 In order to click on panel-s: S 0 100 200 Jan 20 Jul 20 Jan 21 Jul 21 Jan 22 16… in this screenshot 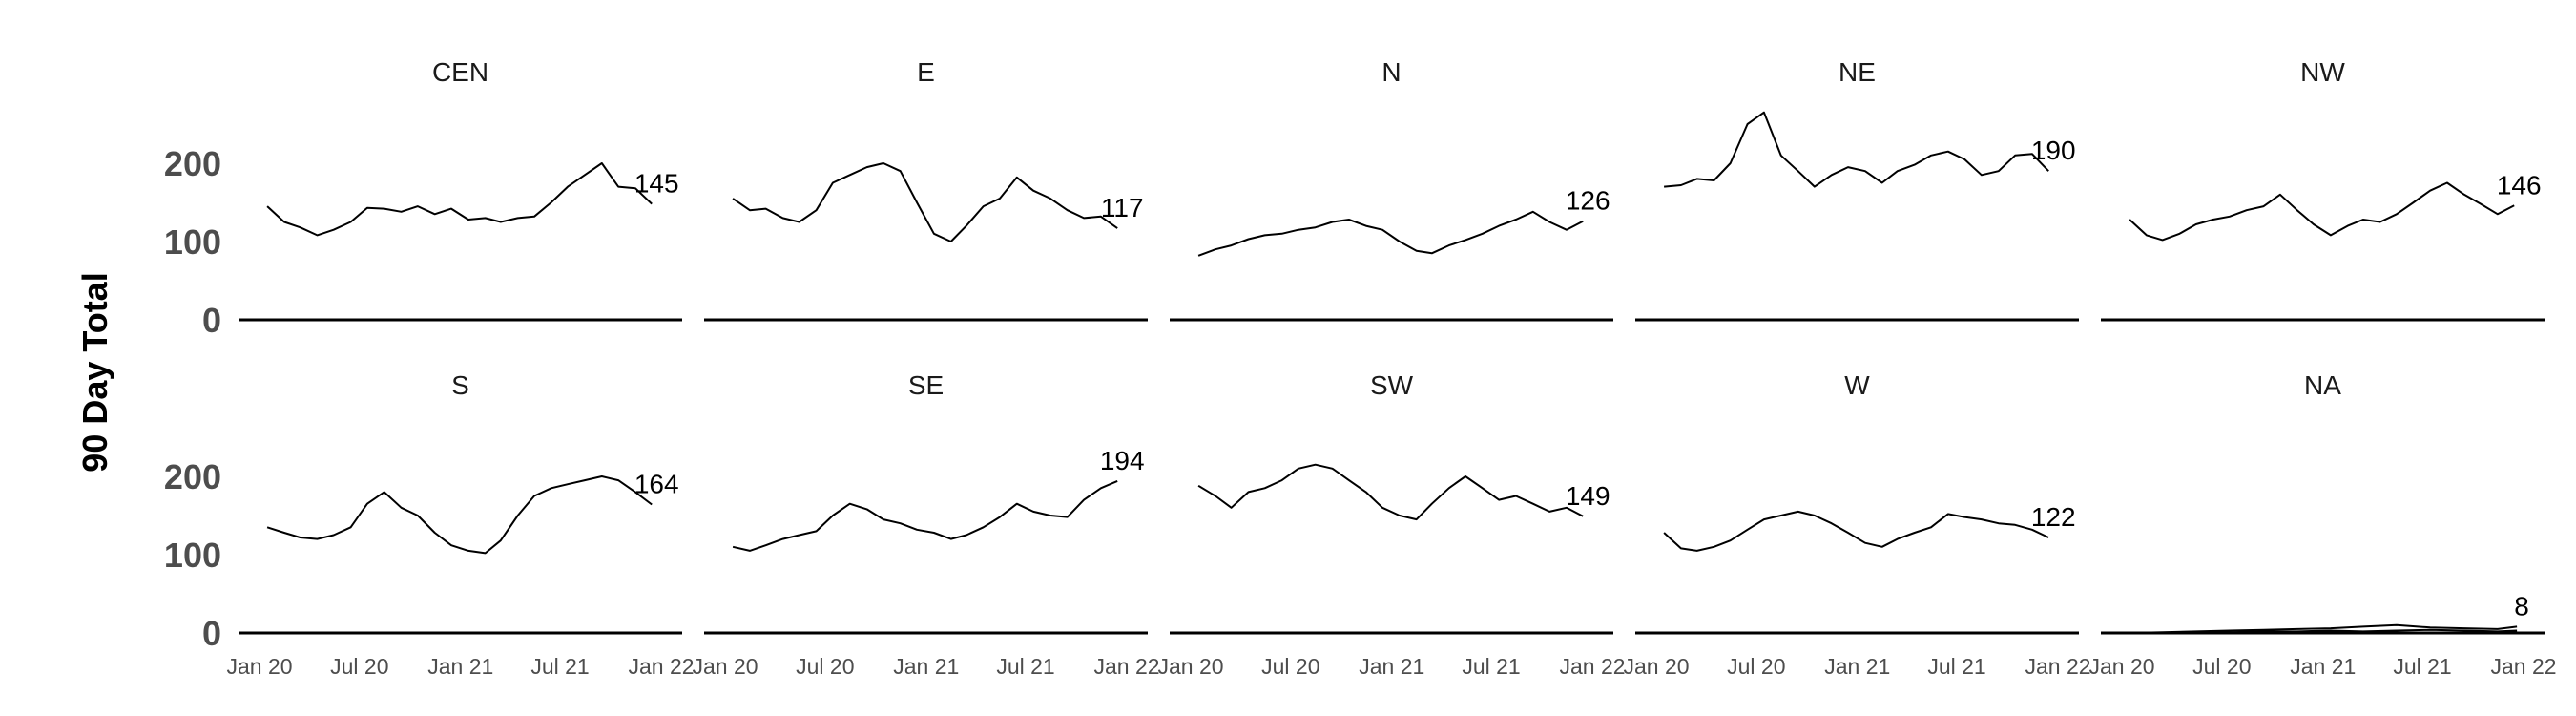, I will do `click(429, 524)`.